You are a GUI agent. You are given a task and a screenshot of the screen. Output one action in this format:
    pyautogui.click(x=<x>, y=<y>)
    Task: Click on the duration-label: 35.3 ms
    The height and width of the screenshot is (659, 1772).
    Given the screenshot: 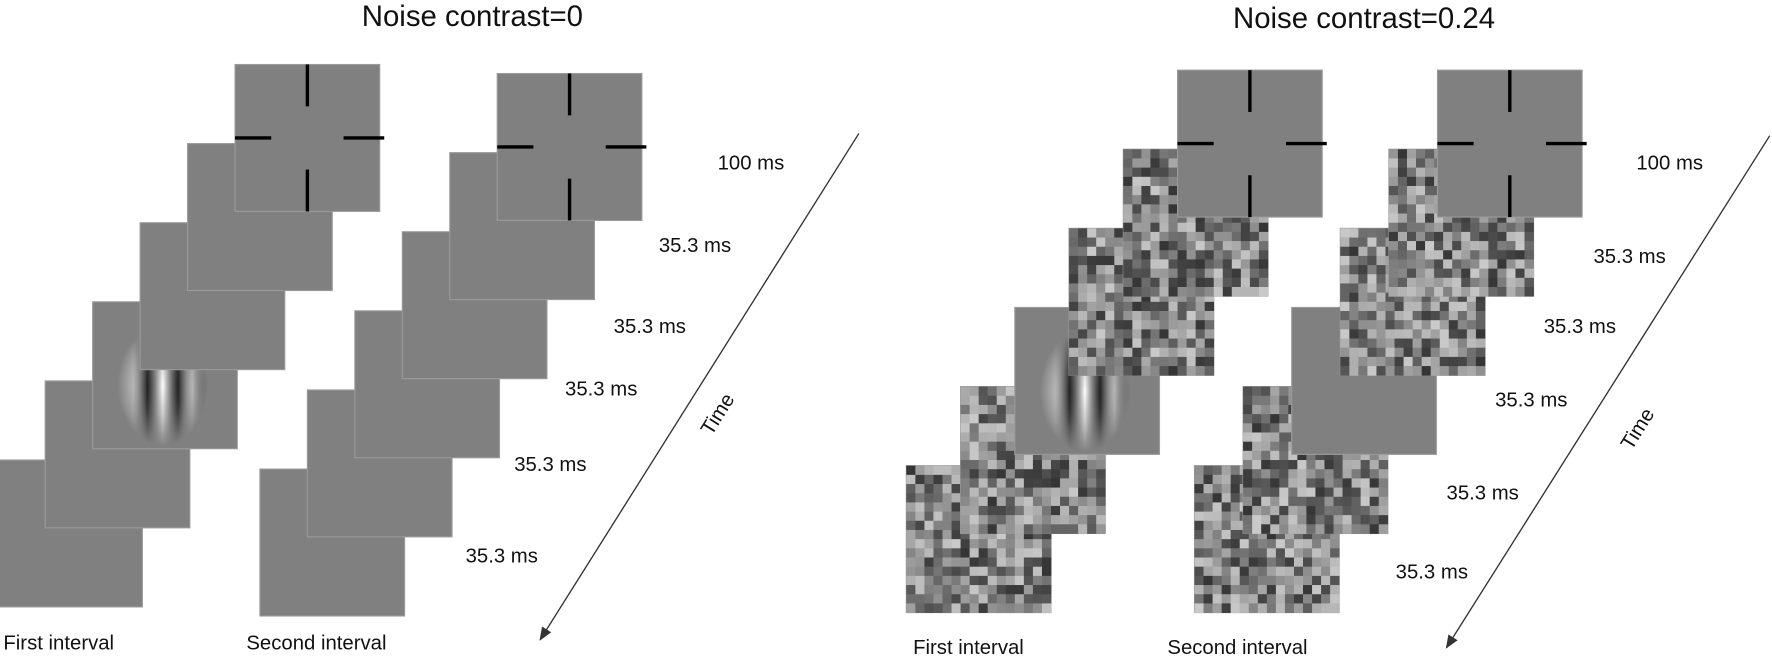 What is the action you would take?
    pyautogui.click(x=650, y=327)
    